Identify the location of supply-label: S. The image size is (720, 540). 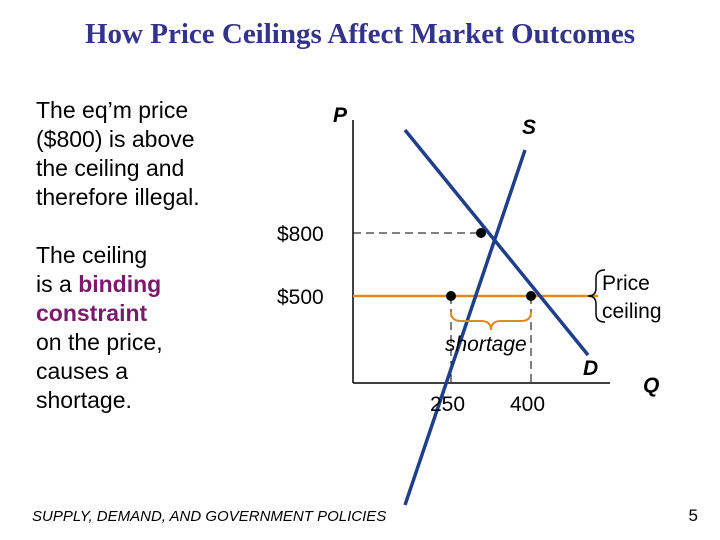
(529, 127).